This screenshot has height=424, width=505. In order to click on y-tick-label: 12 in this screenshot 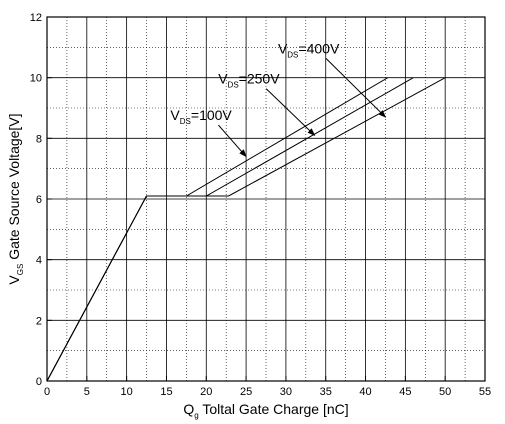, I will do `click(36, 18)`.